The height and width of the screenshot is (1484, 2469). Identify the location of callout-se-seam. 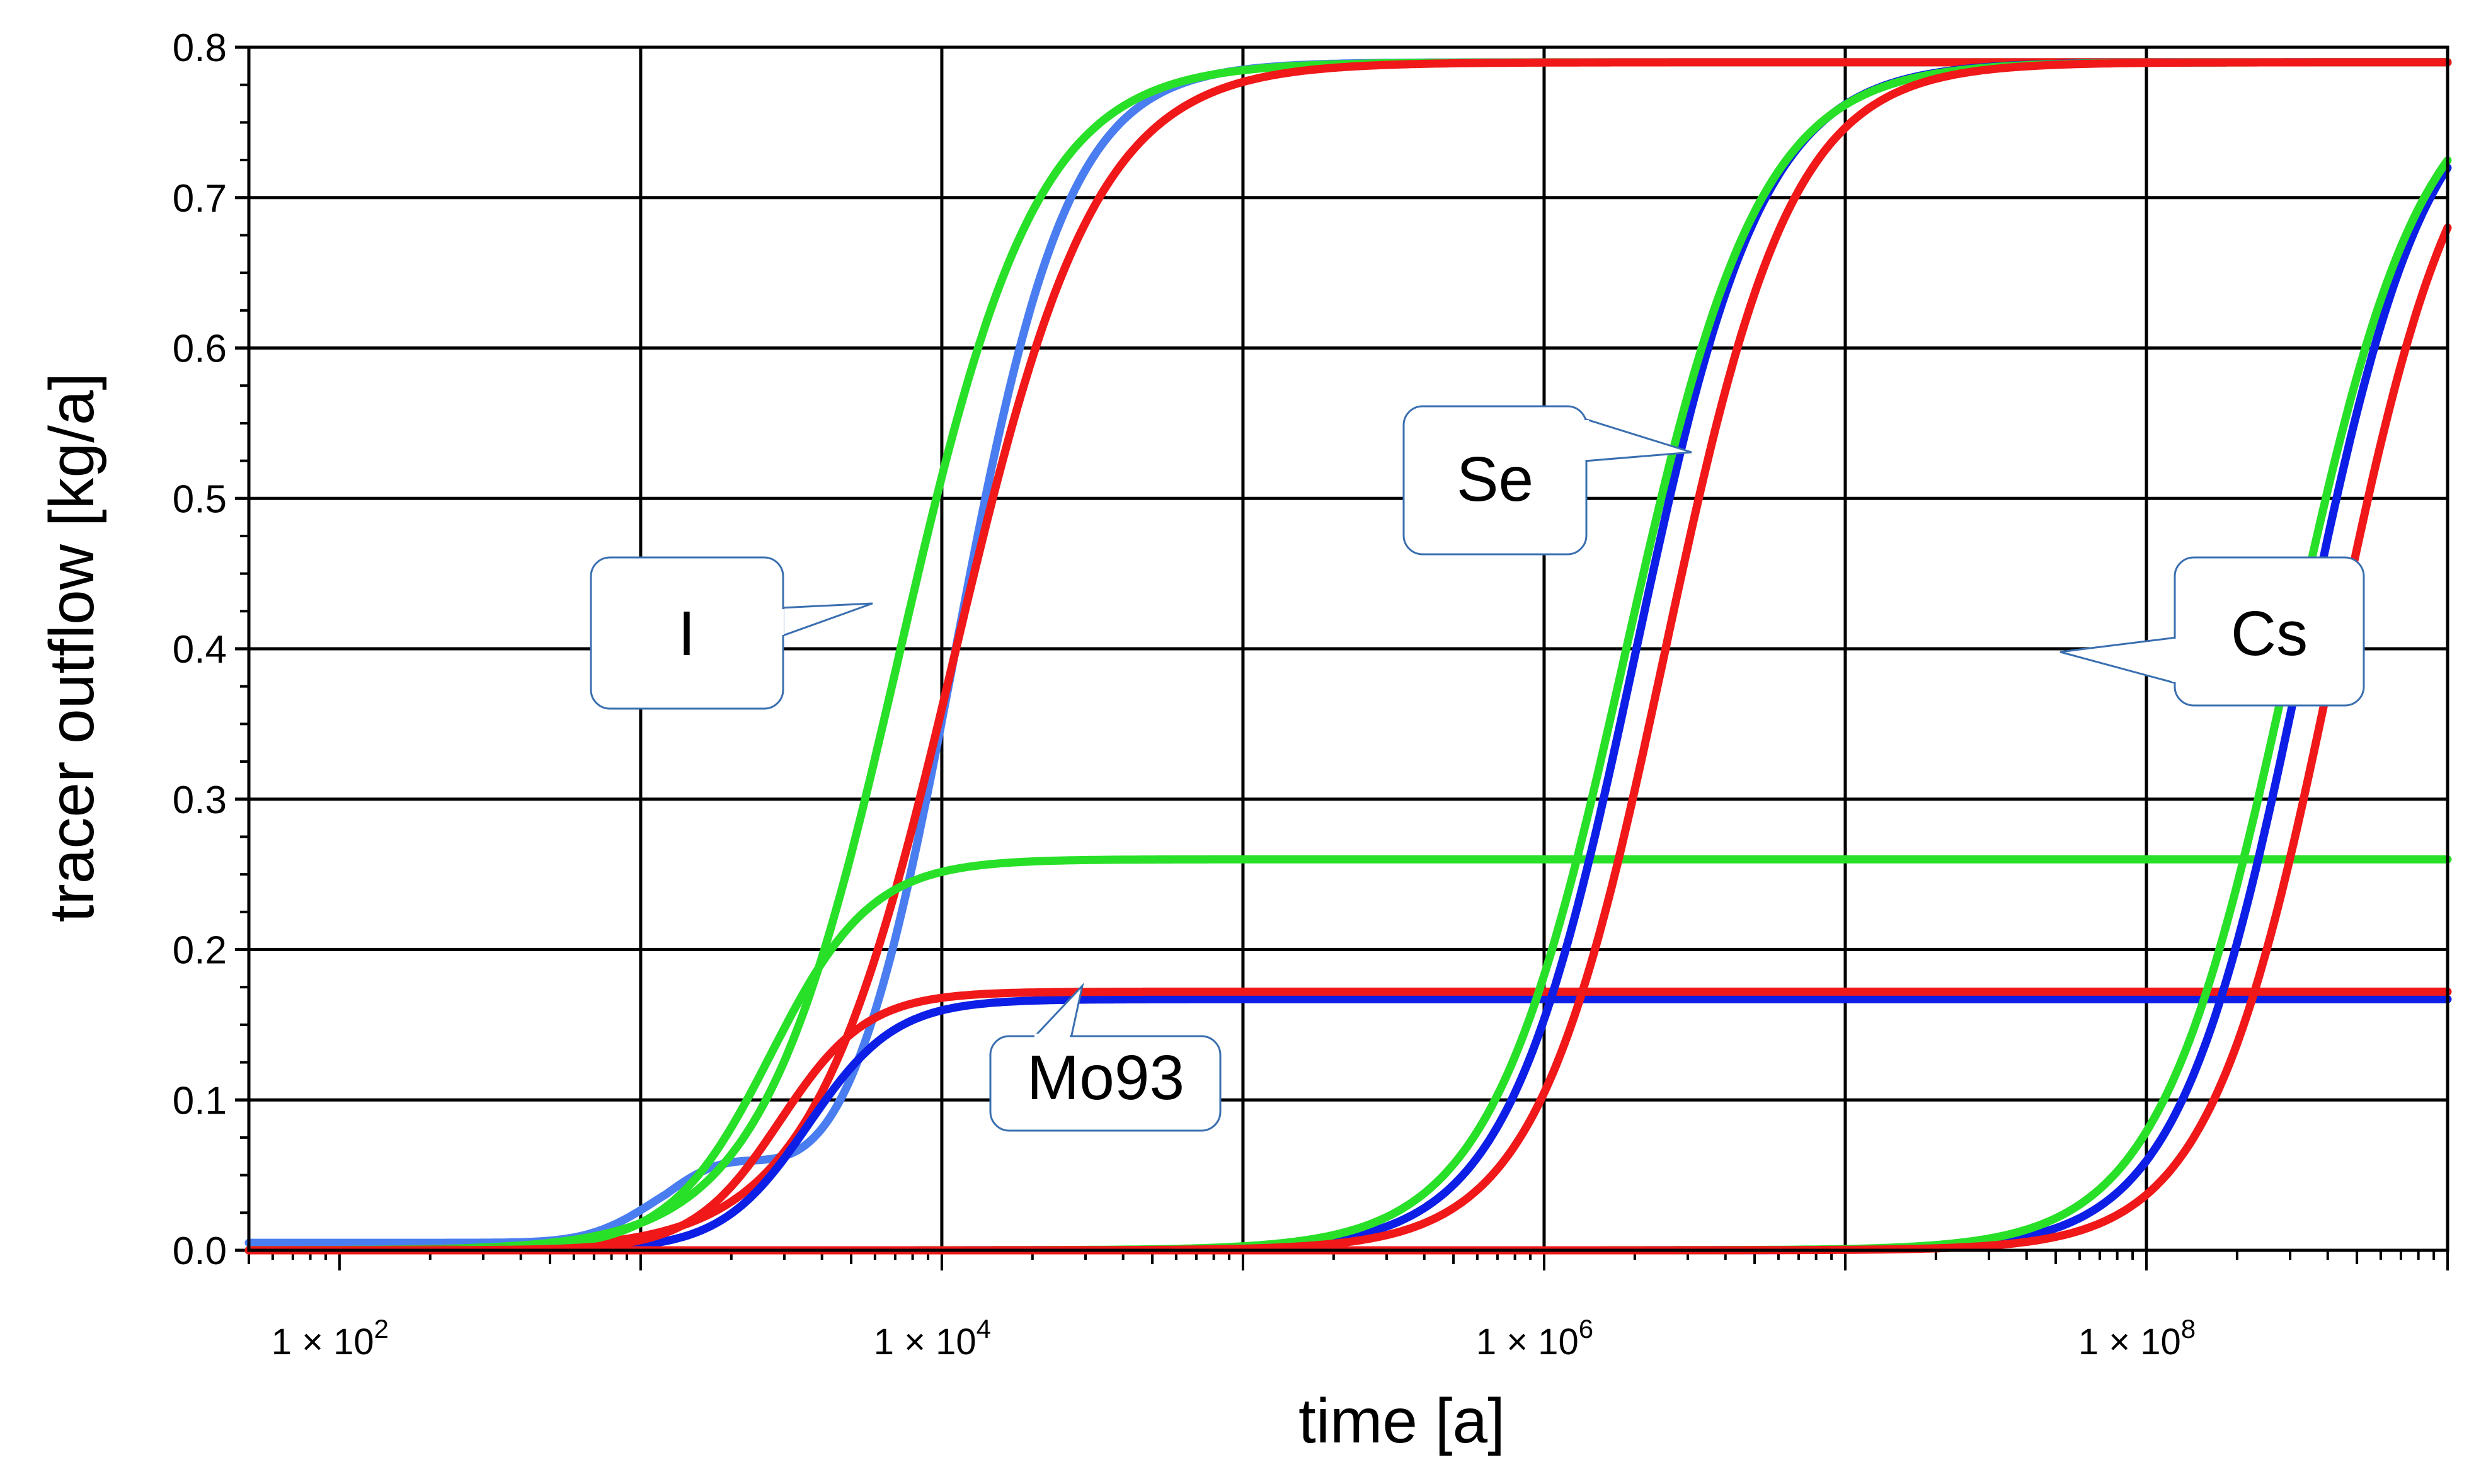
(1586, 440).